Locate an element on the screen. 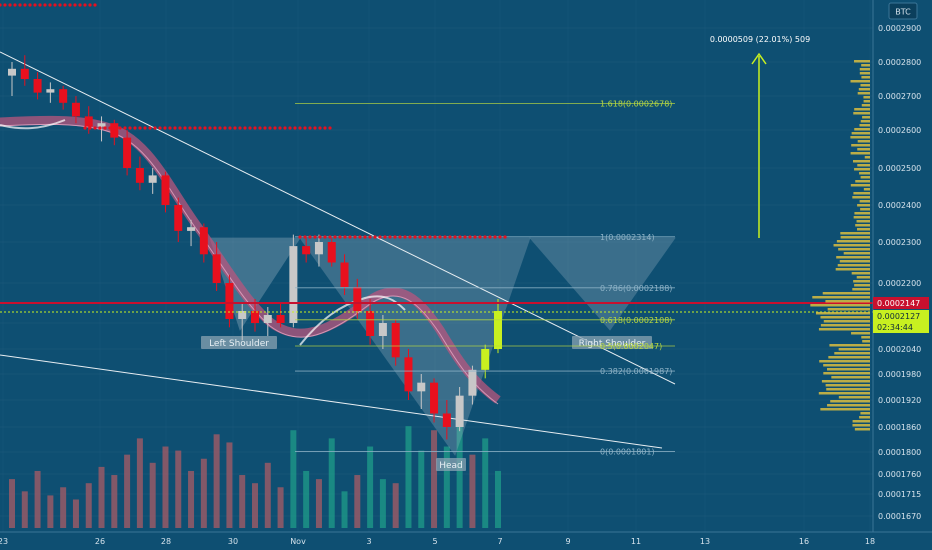 The height and width of the screenshot is (550, 932). fib-level-label: 0.382(0.0001987) is located at coordinates (636, 371).